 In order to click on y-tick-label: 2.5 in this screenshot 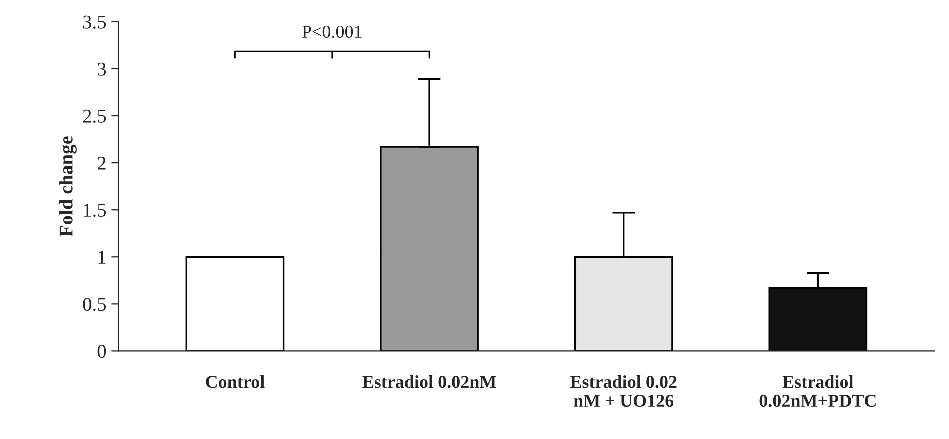, I will do `click(94, 117)`.